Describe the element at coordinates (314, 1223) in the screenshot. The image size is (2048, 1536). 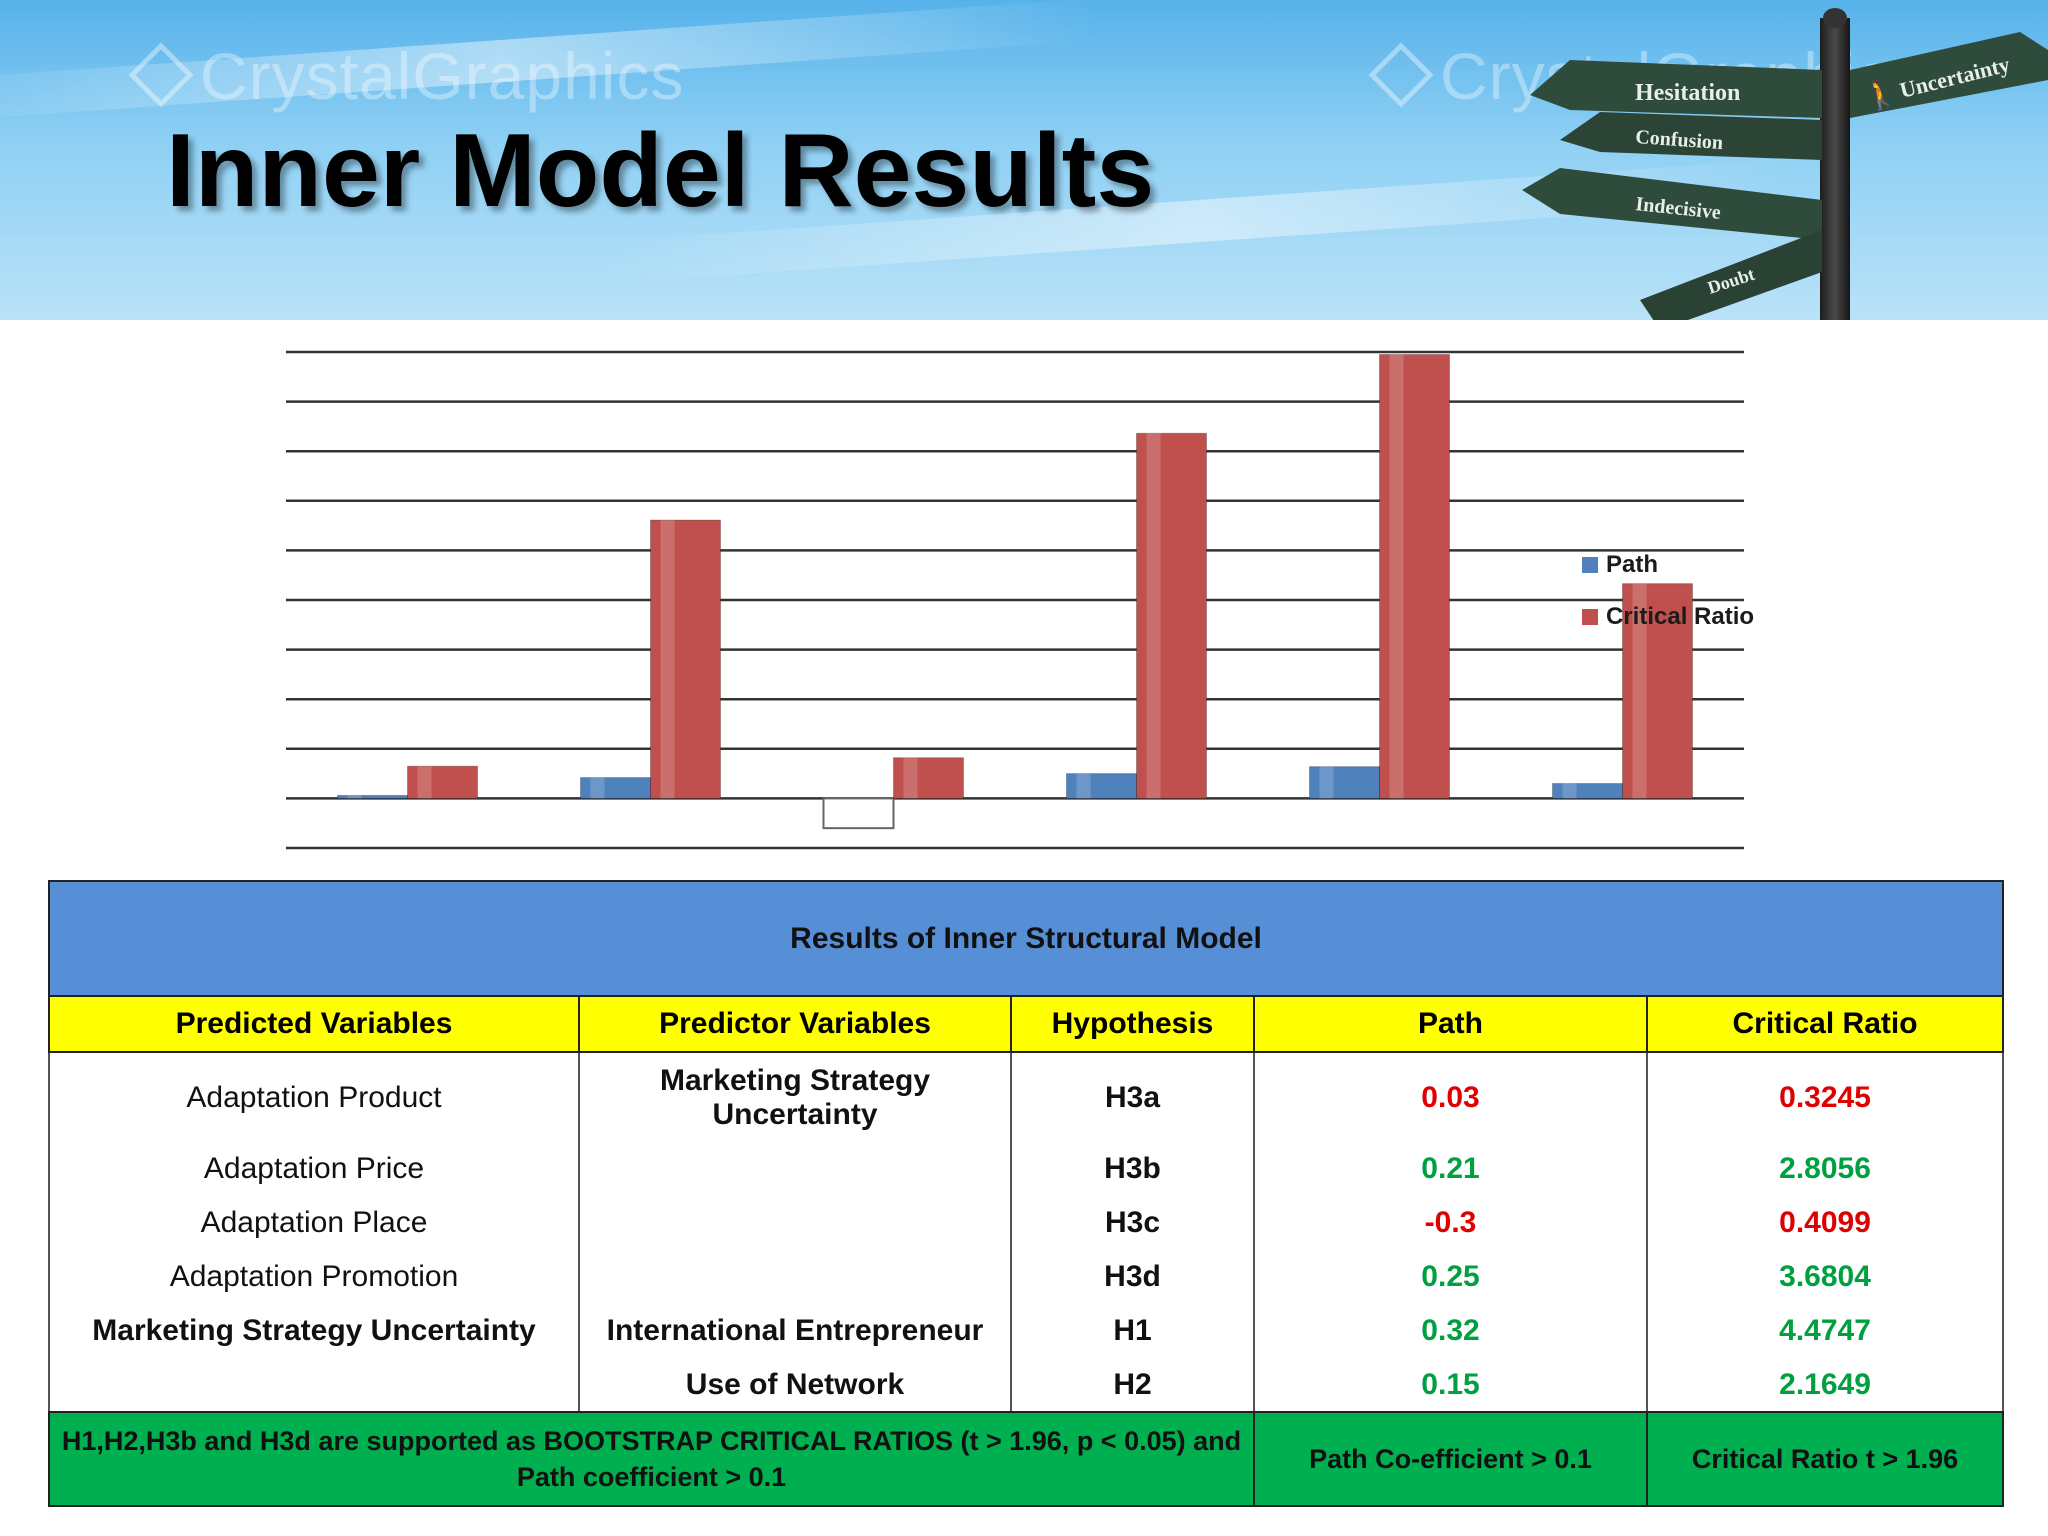
I see `predicted-cell: Adaptation Place` at that location.